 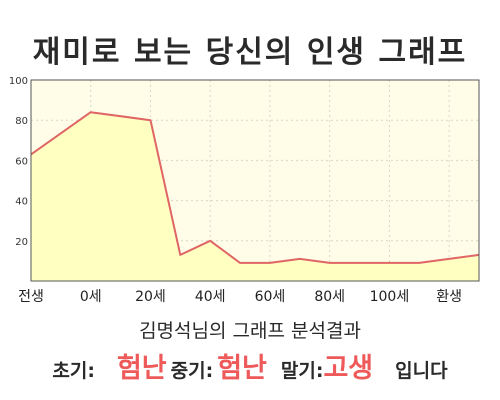 I want to click on x-tick-label: 환생, so click(x=449, y=297).